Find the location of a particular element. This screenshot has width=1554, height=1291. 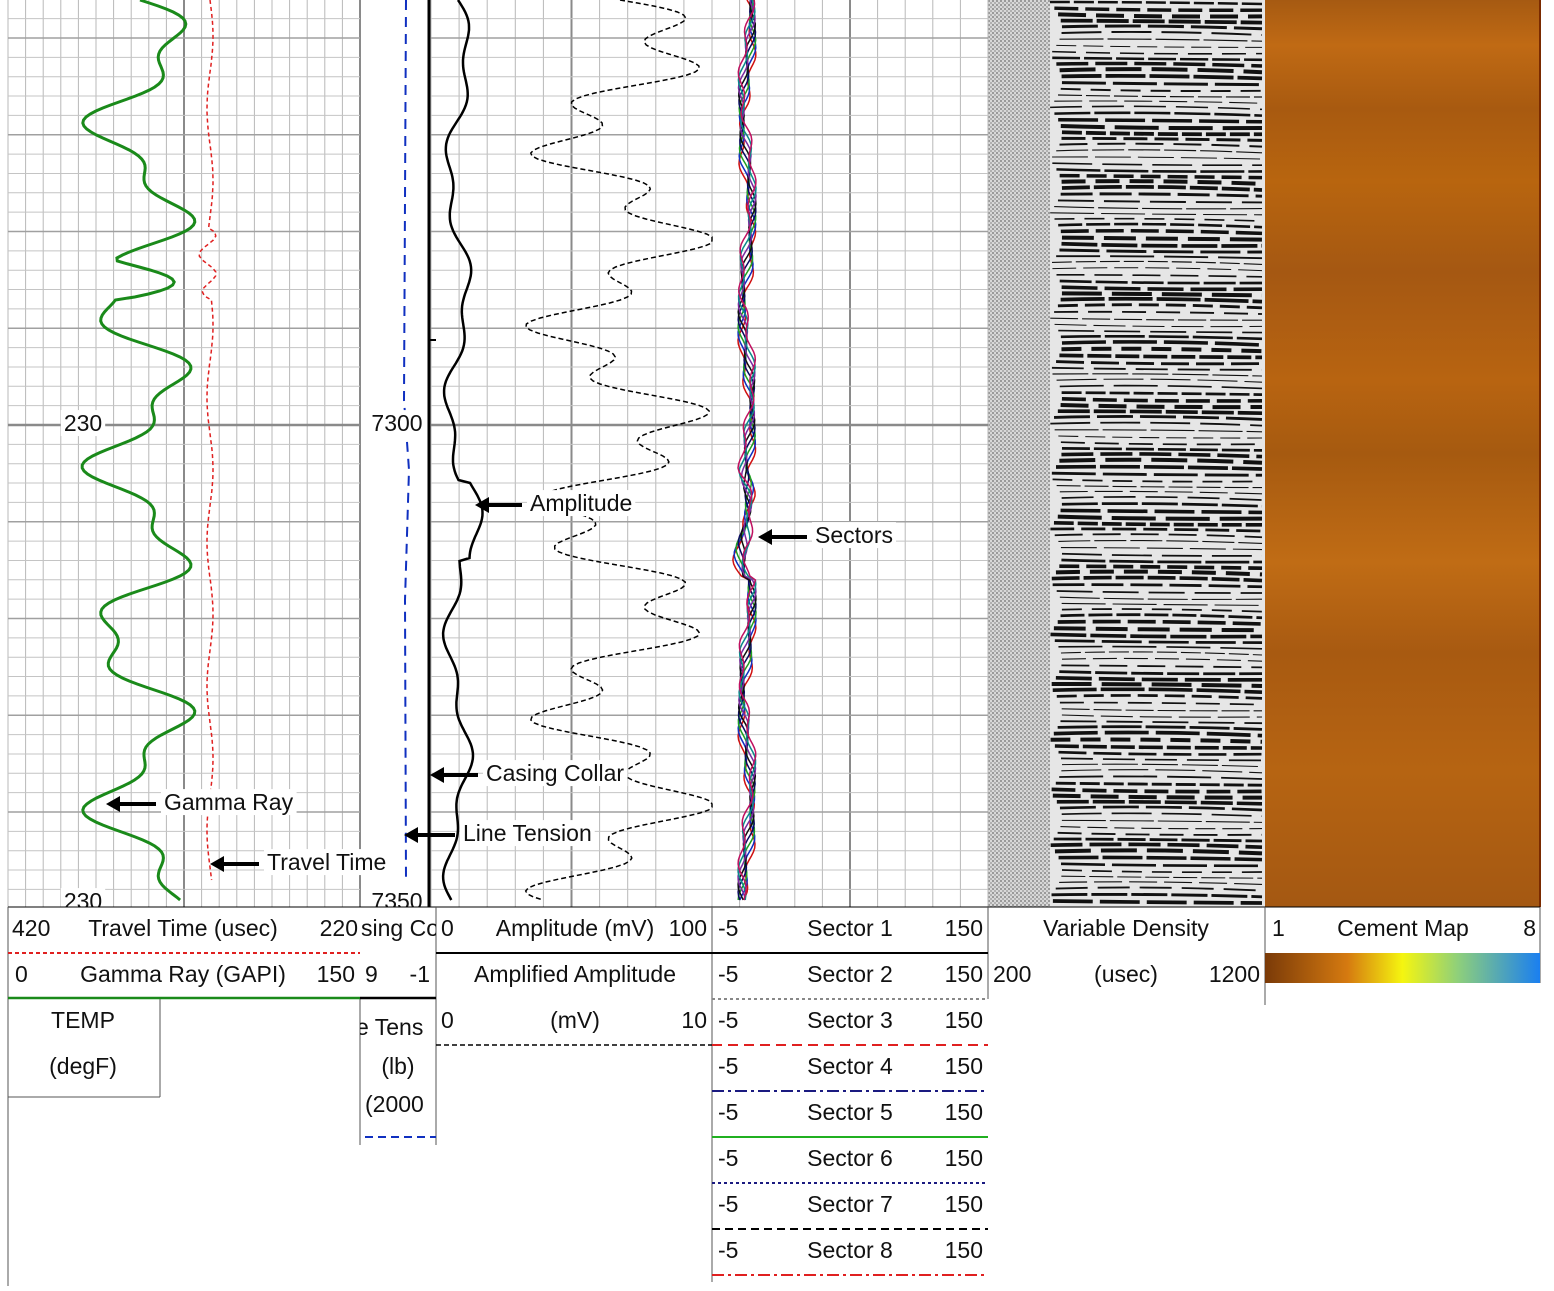

gamma-ray-curve is located at coordinates (138, 451).